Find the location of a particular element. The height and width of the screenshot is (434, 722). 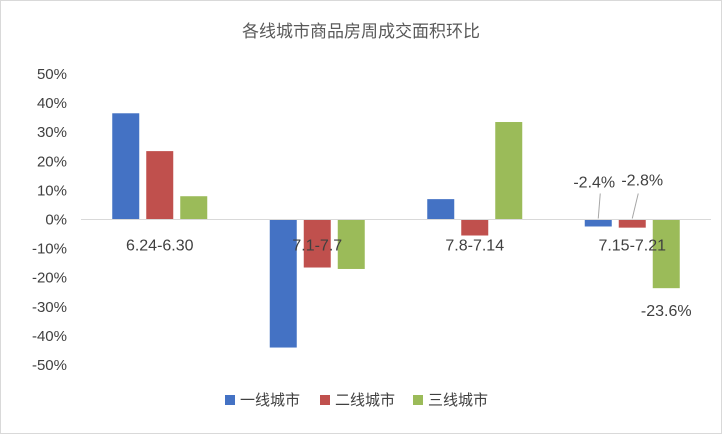

x-tick-label: 7.1-7.7 is located at coordinates (317, 246).